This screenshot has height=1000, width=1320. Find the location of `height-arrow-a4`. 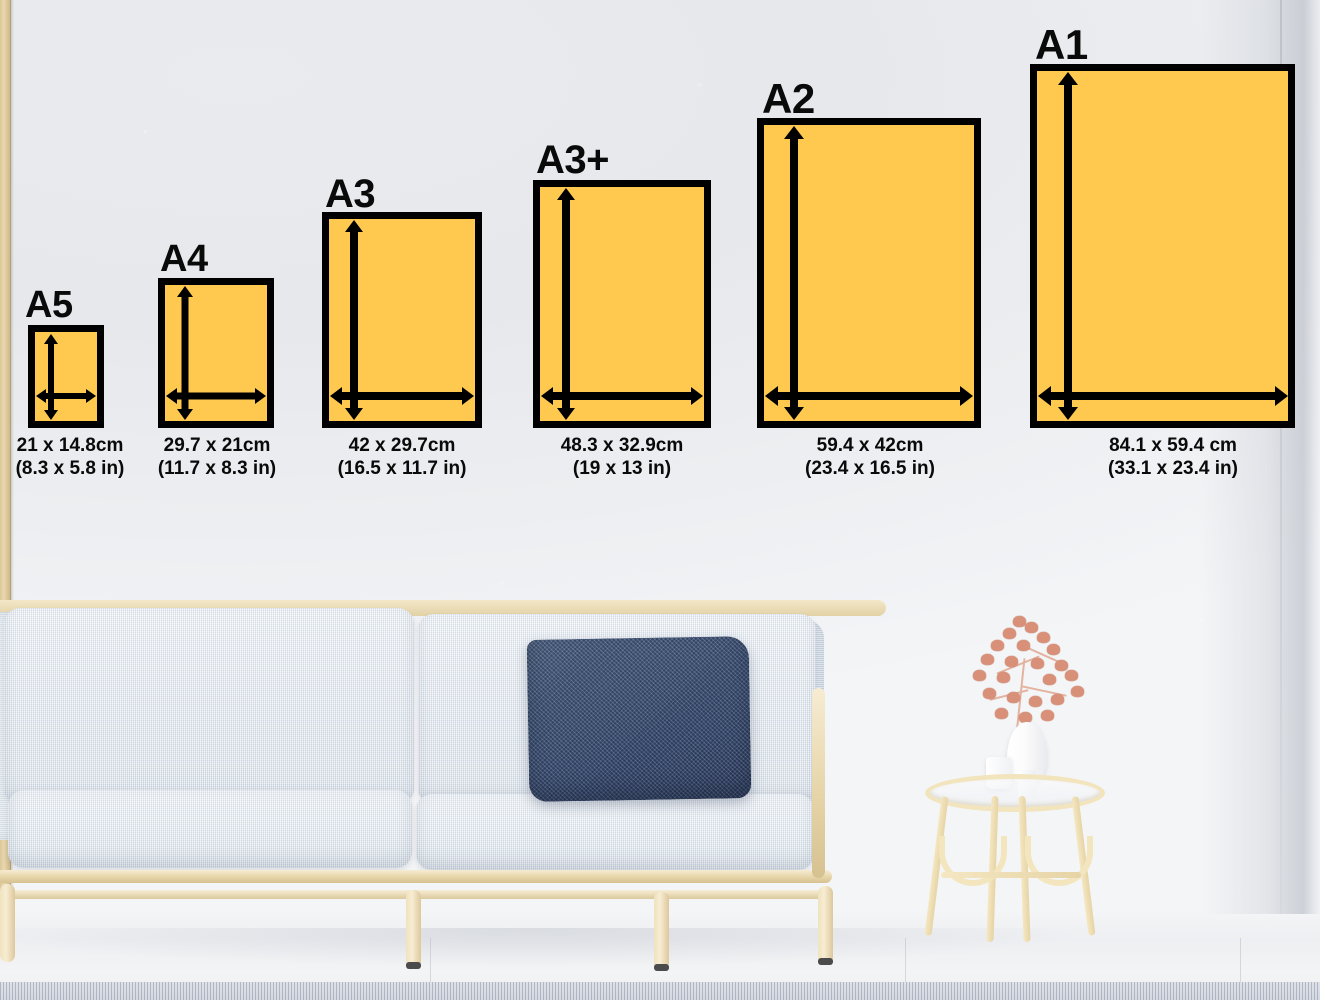

height-arrow-a4 is located at coordinates (185, 353).